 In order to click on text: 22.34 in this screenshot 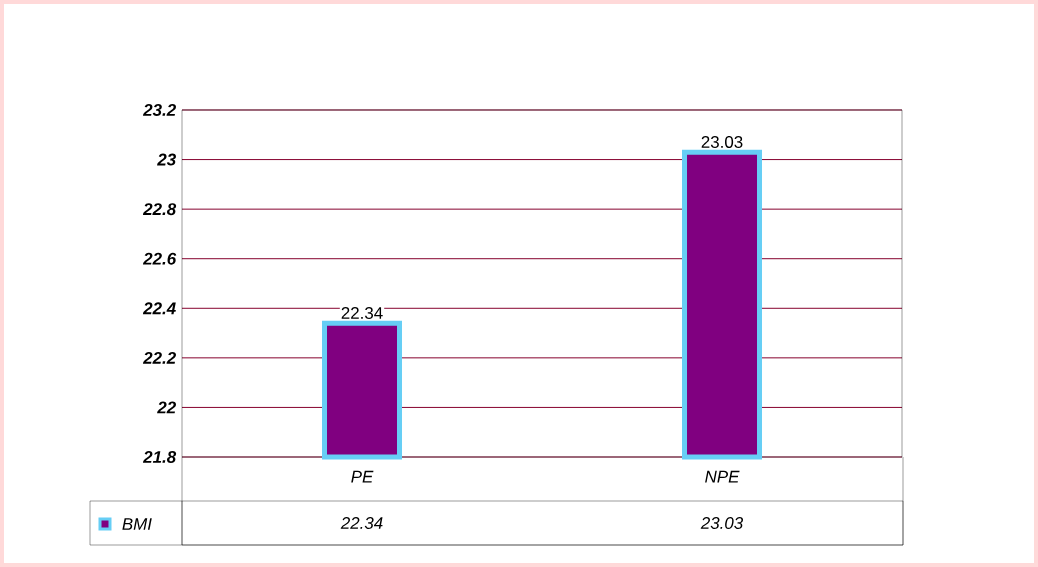, I will do `click(362, 312)`.